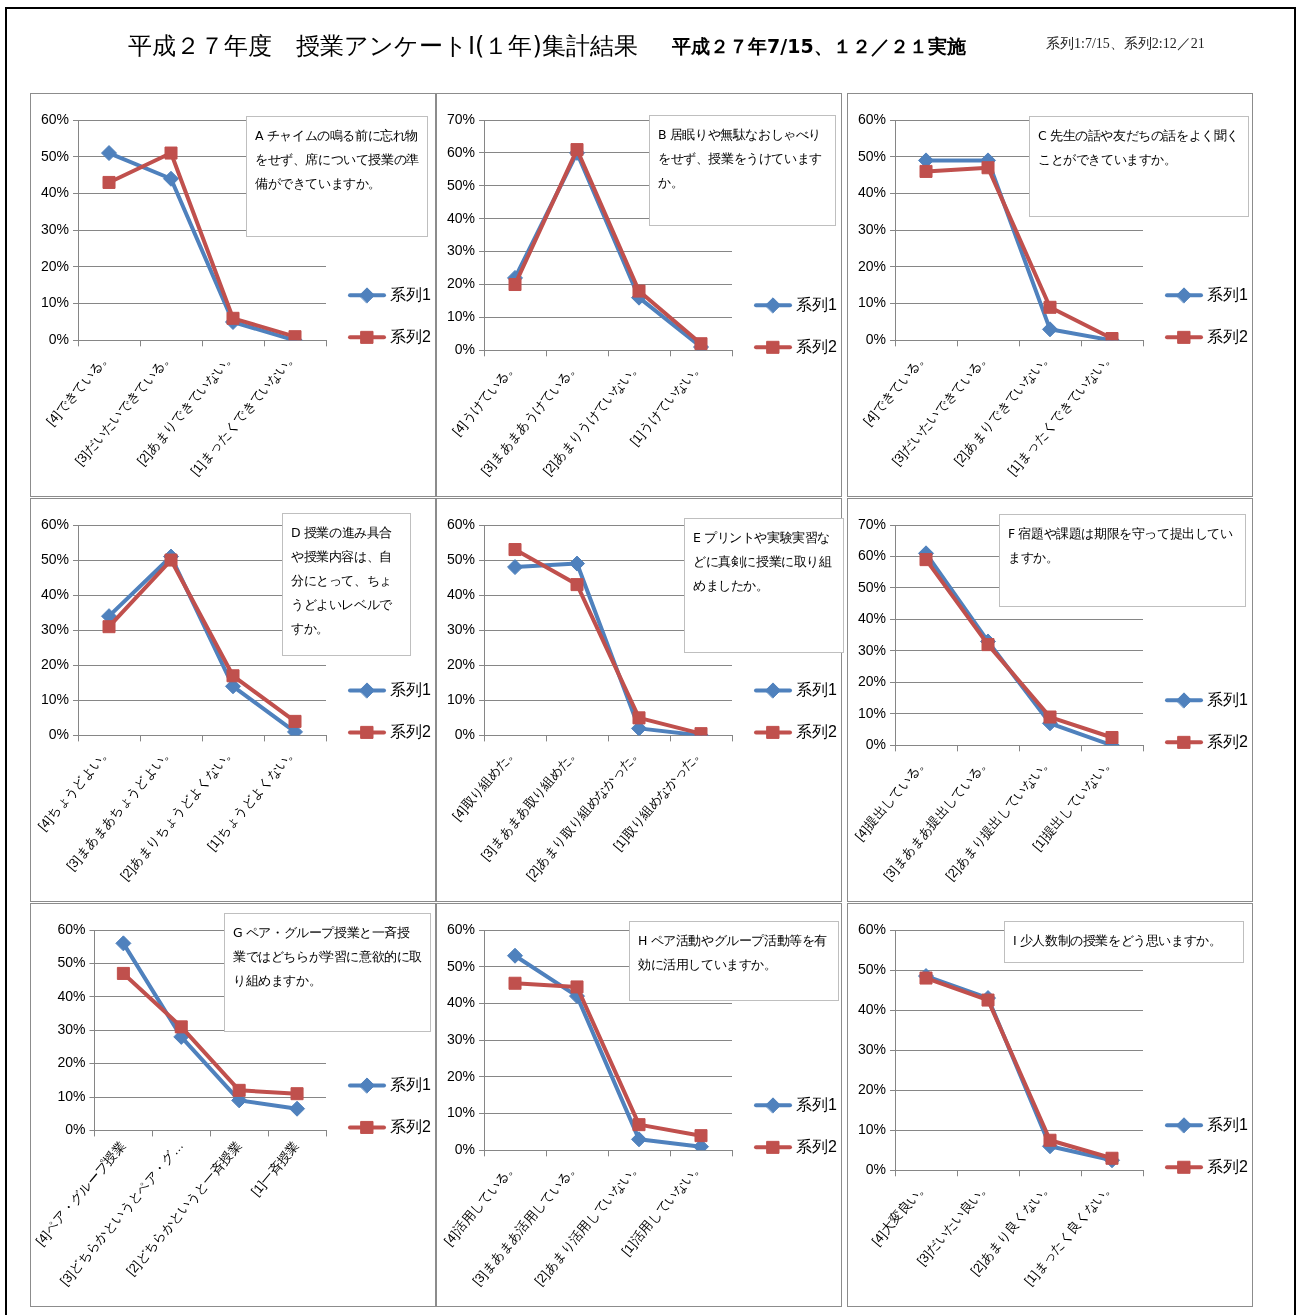 This screenshot has width=1300, height=1315. What do you see at coordinates (819, 46) in the screenshot?
I see `text: 平成２７年7/15、１２／２１実施` at bounding box center [819, 46].